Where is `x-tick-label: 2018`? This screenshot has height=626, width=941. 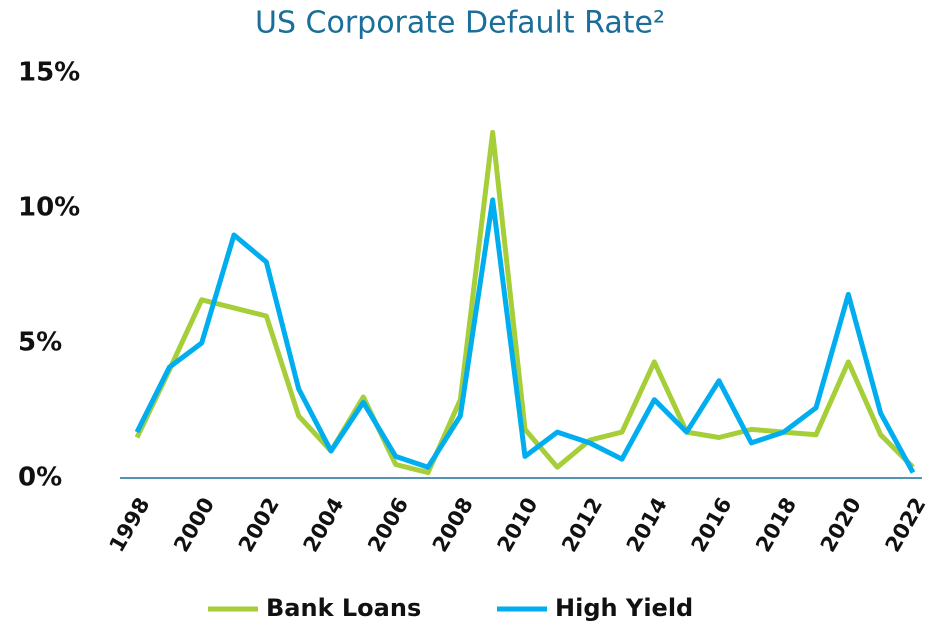 x-tick-label: 2018 is located at coordinates (776, 525).